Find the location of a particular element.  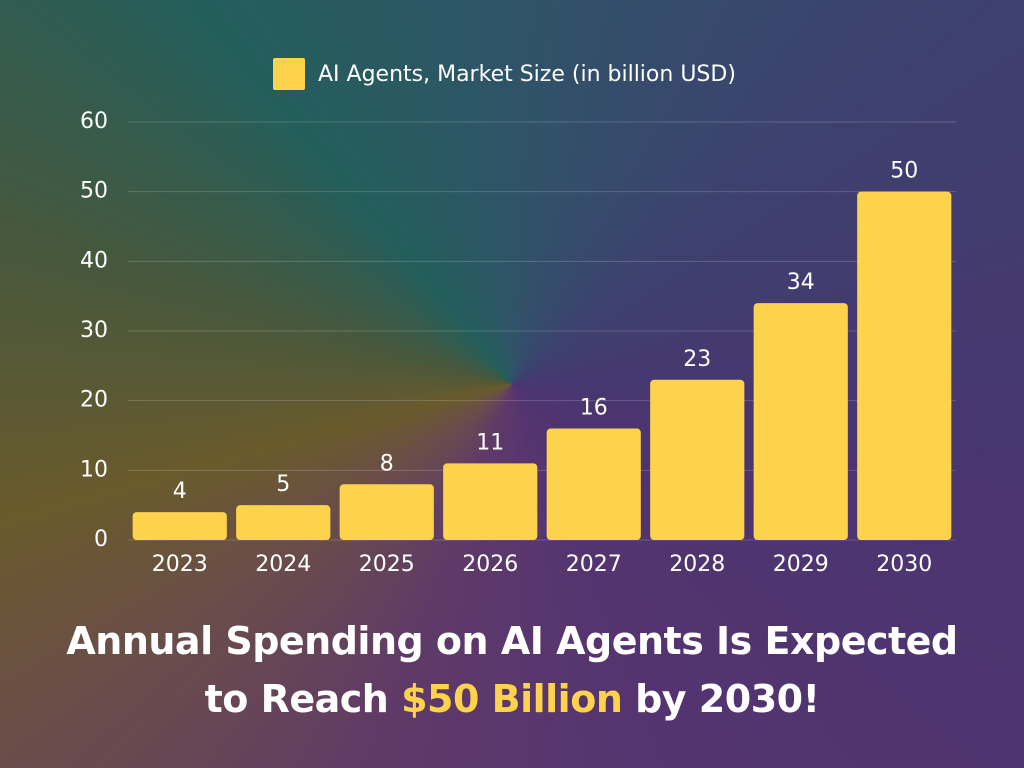

title-line: Annual Spending on AI Agents Is Expected is located at coordinates (512, 641).